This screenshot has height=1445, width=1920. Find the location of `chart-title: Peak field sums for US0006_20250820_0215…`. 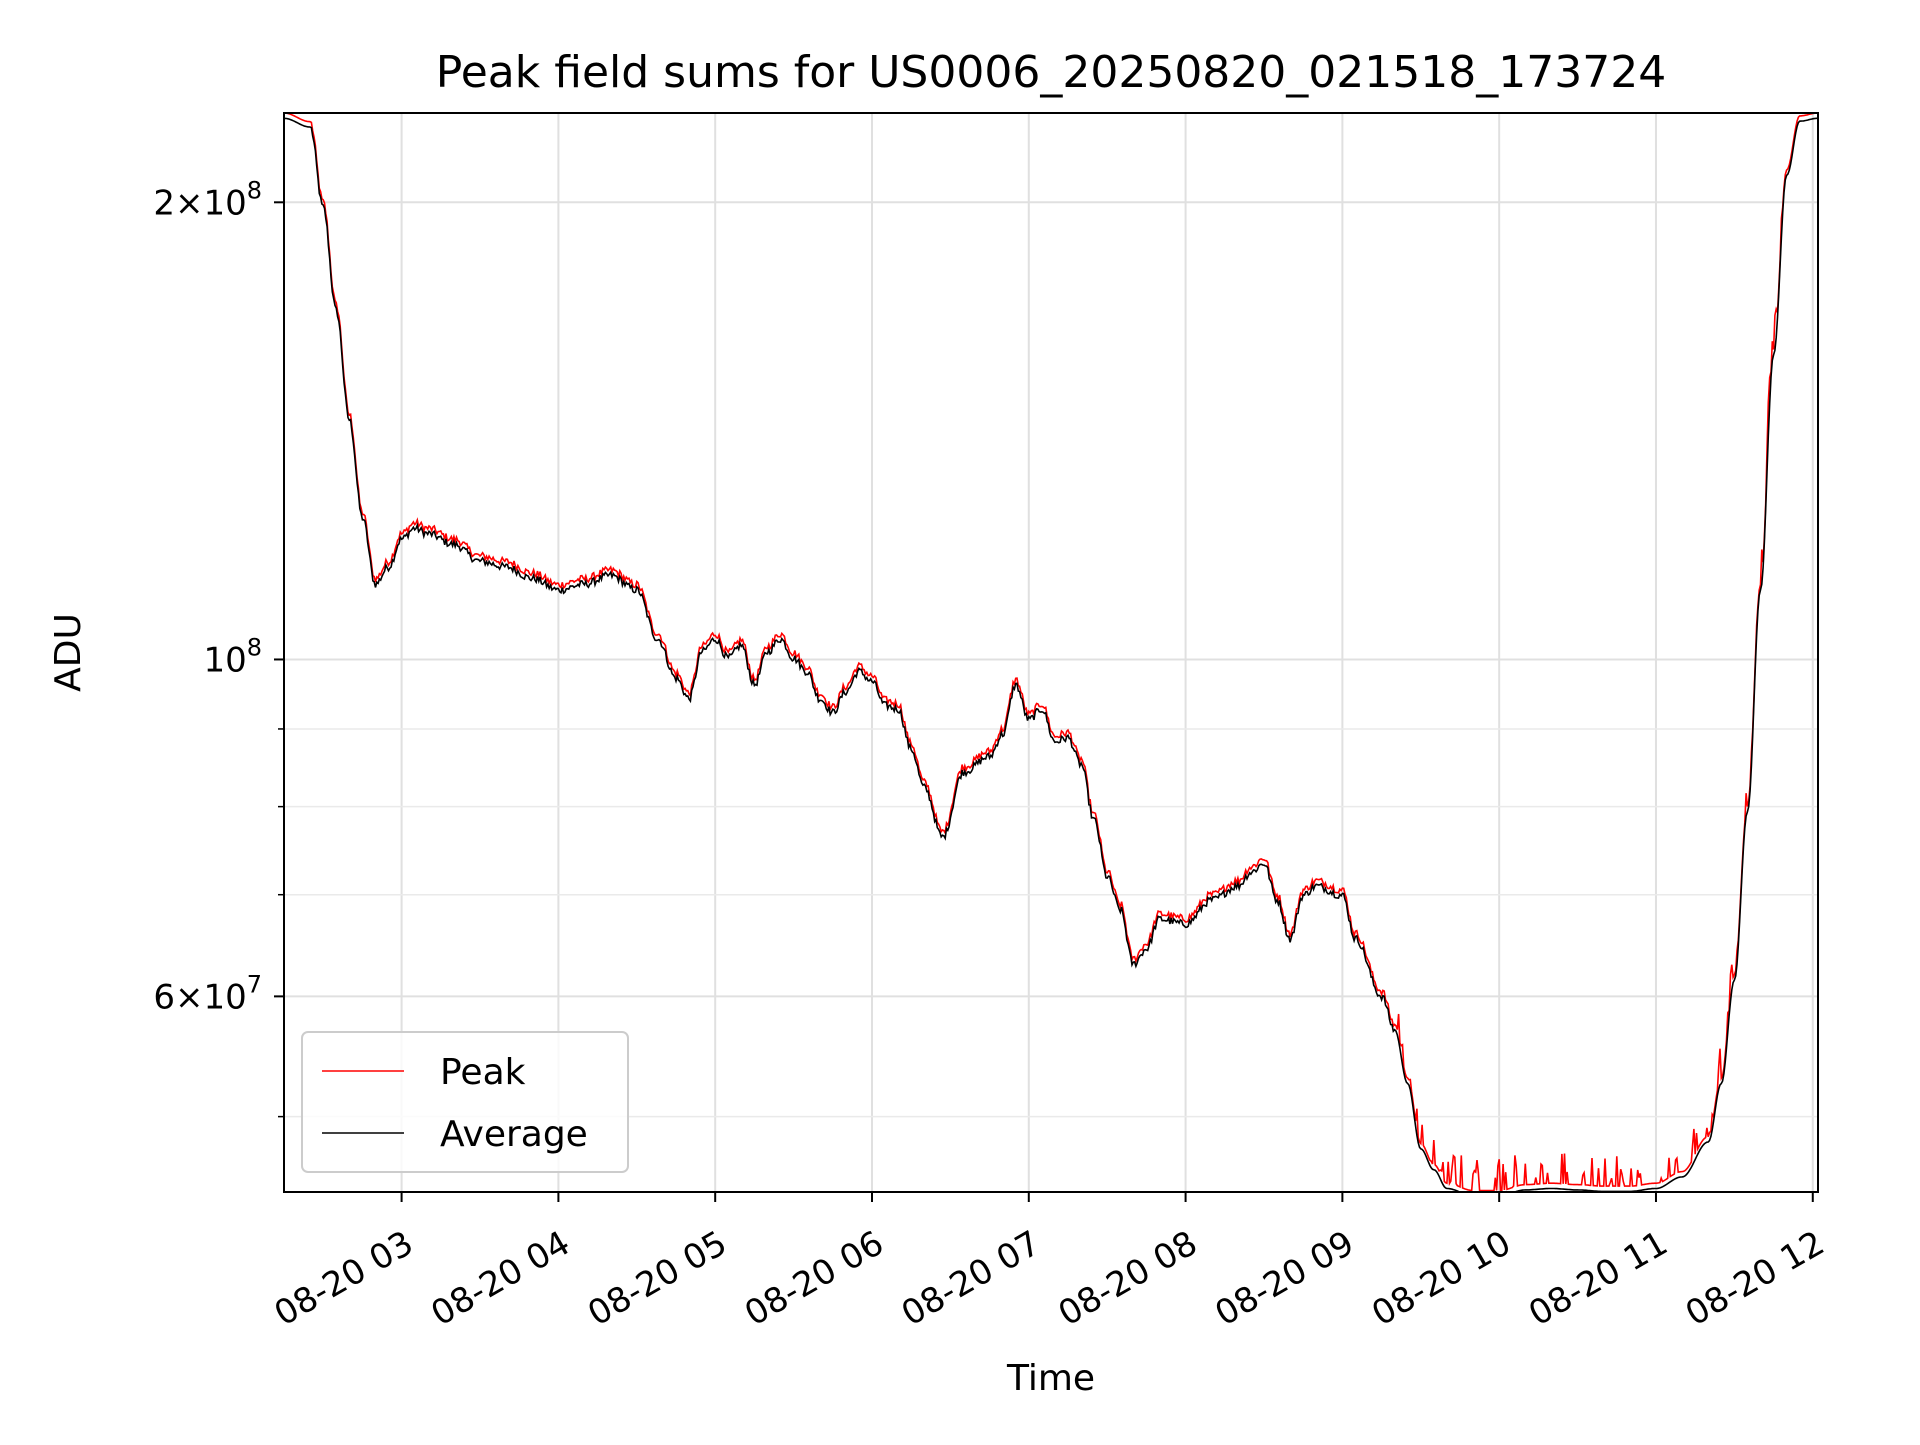

chart-title: Peak field sums for US0006_20250820_0215… is located at coordinates (1051, 72).